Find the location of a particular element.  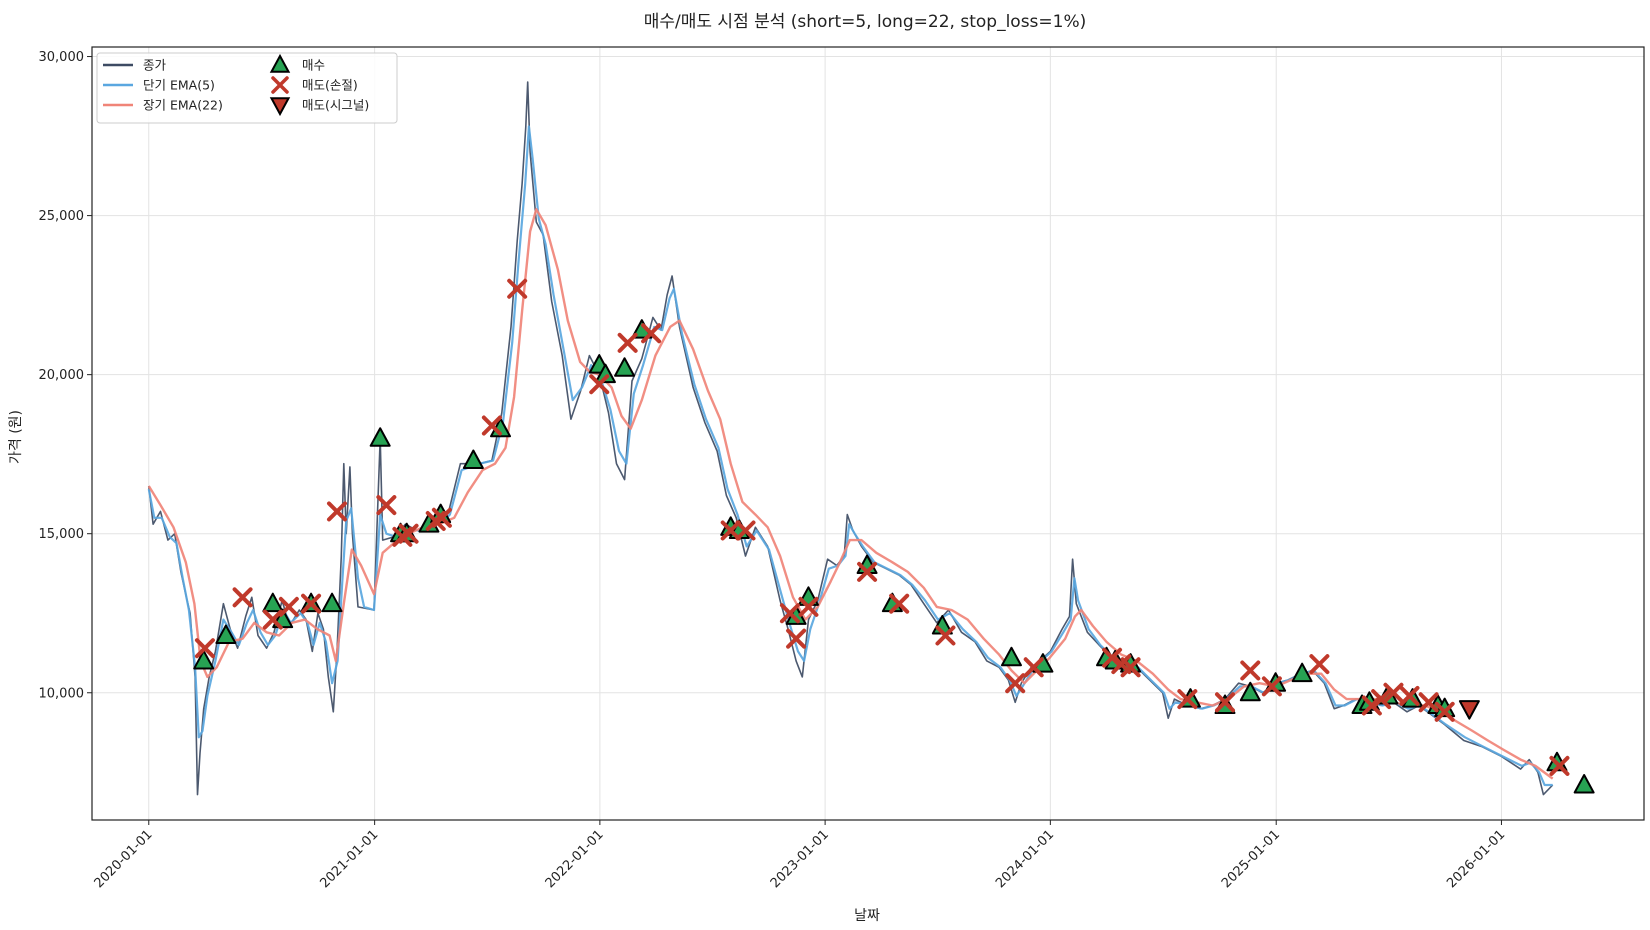

x-tick-label: 2020-01-01 is located at coordinates (124, 859).